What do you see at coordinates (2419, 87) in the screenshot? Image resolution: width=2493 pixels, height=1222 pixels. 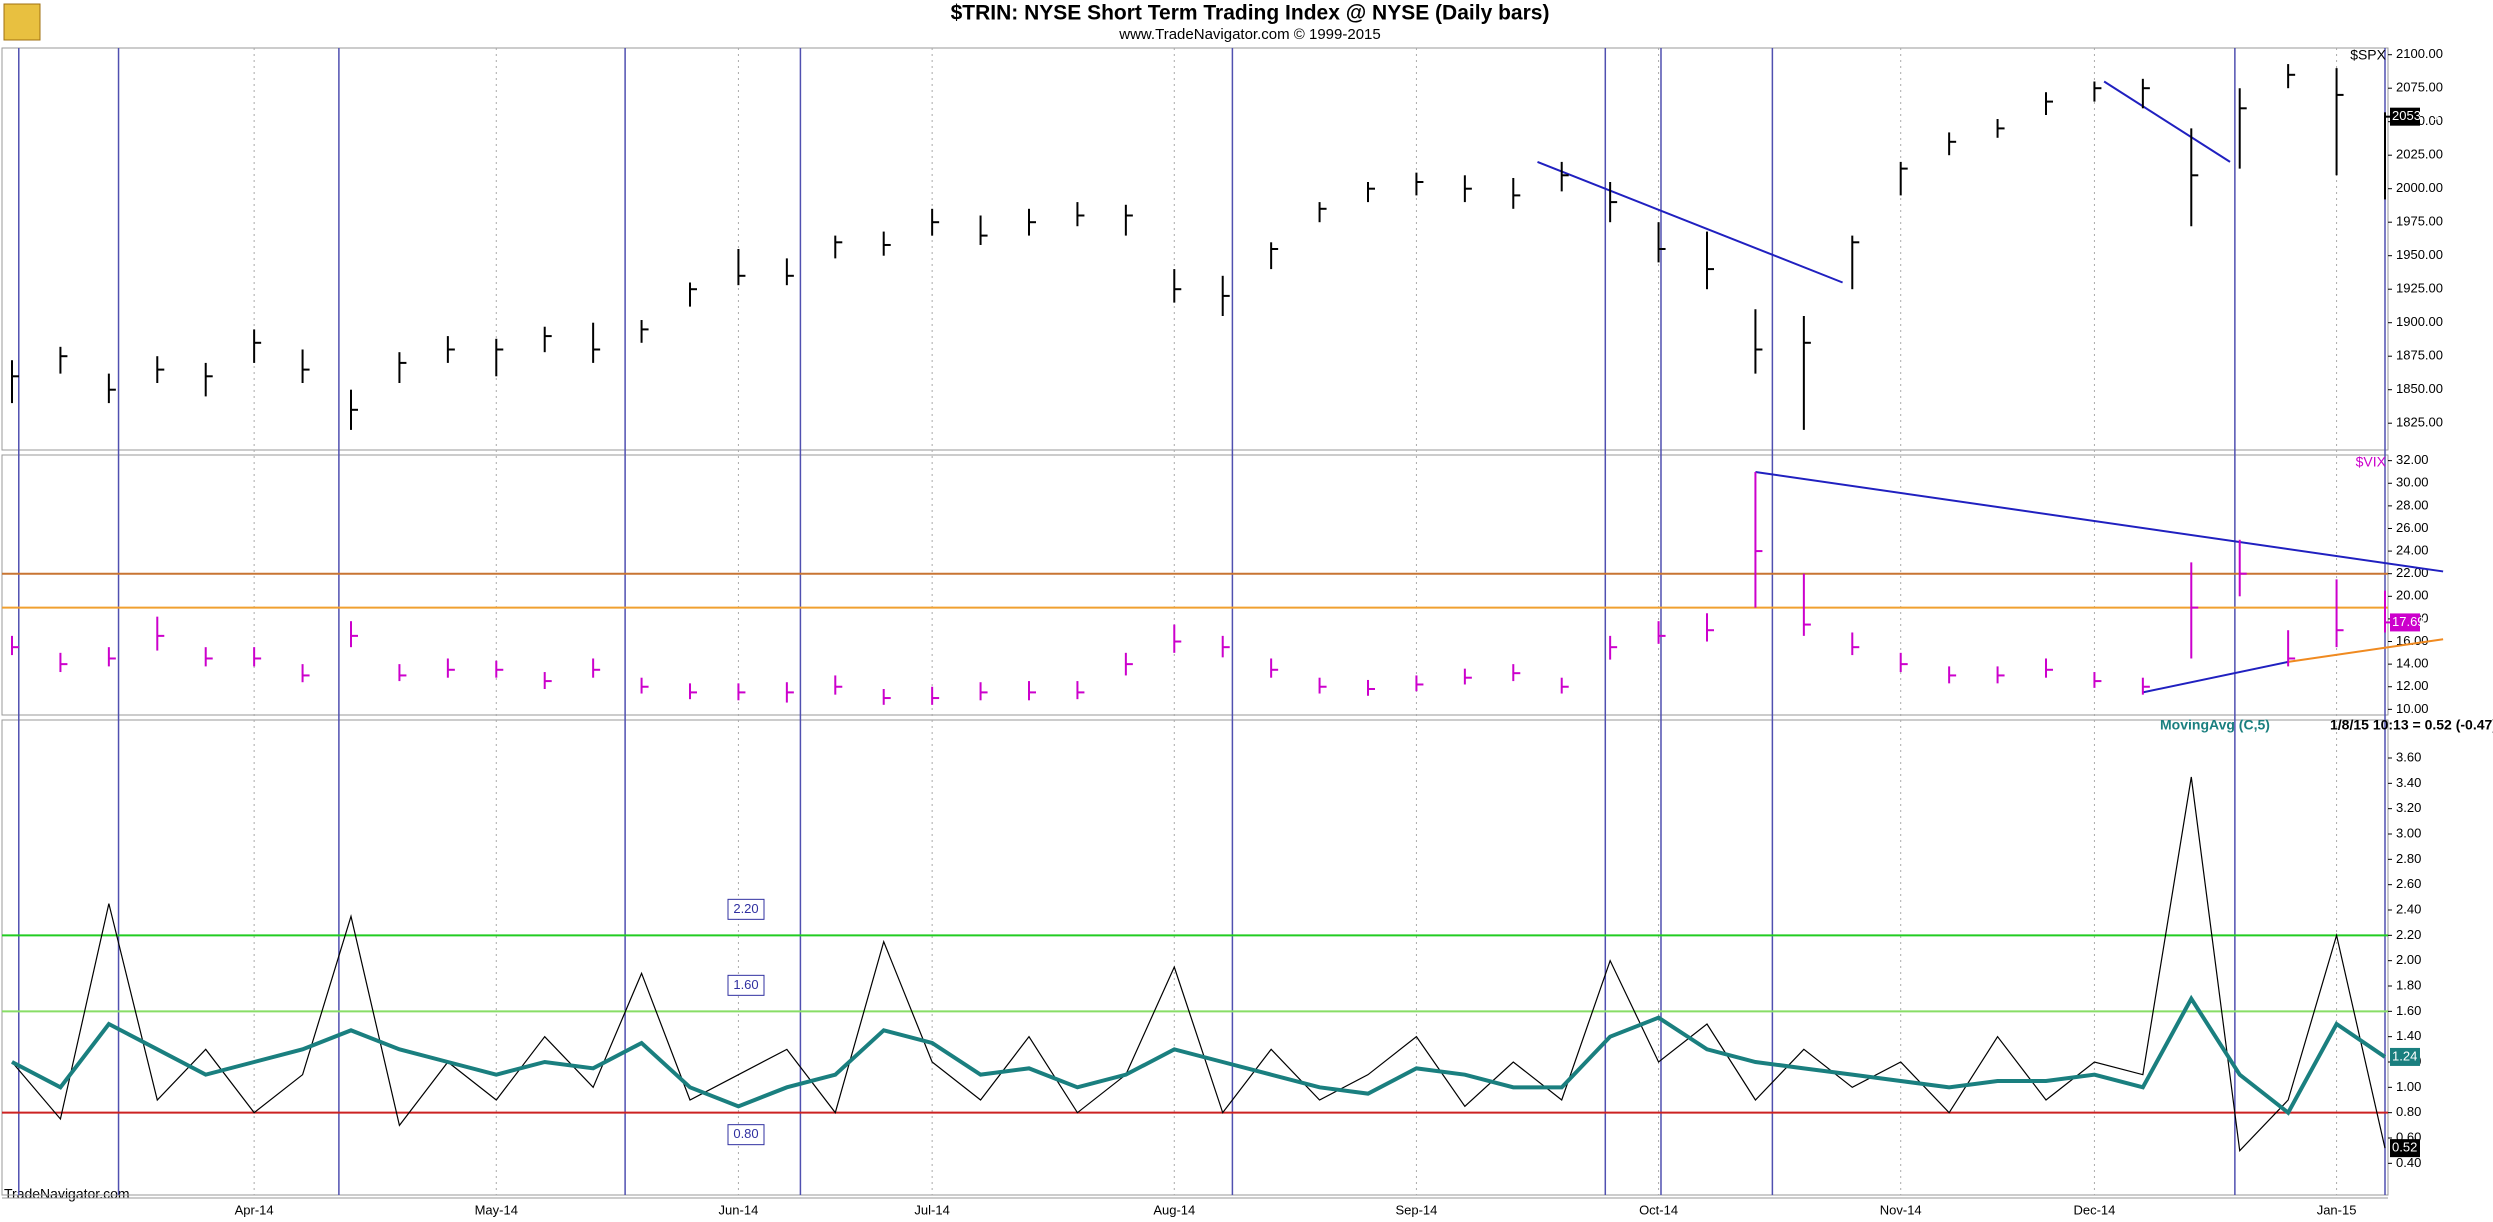 I see `y-tick-label: 2075.00` at bounding box center [2419, 87].